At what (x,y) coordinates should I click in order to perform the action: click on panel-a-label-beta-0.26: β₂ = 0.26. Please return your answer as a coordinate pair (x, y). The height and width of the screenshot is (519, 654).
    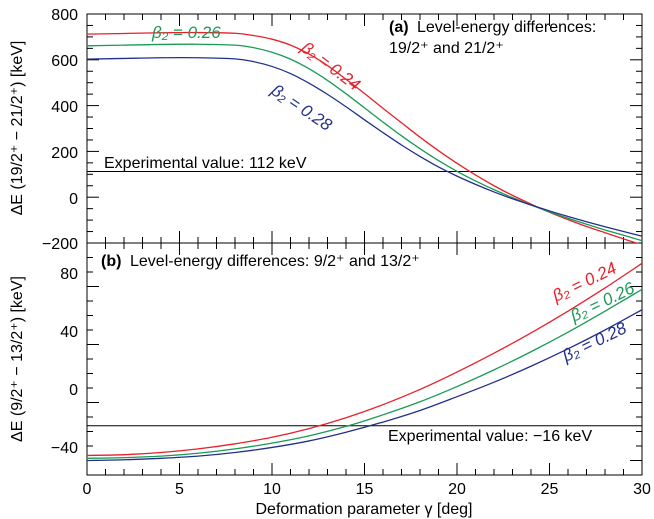
    Looking at the image, I should click on (186, 32).